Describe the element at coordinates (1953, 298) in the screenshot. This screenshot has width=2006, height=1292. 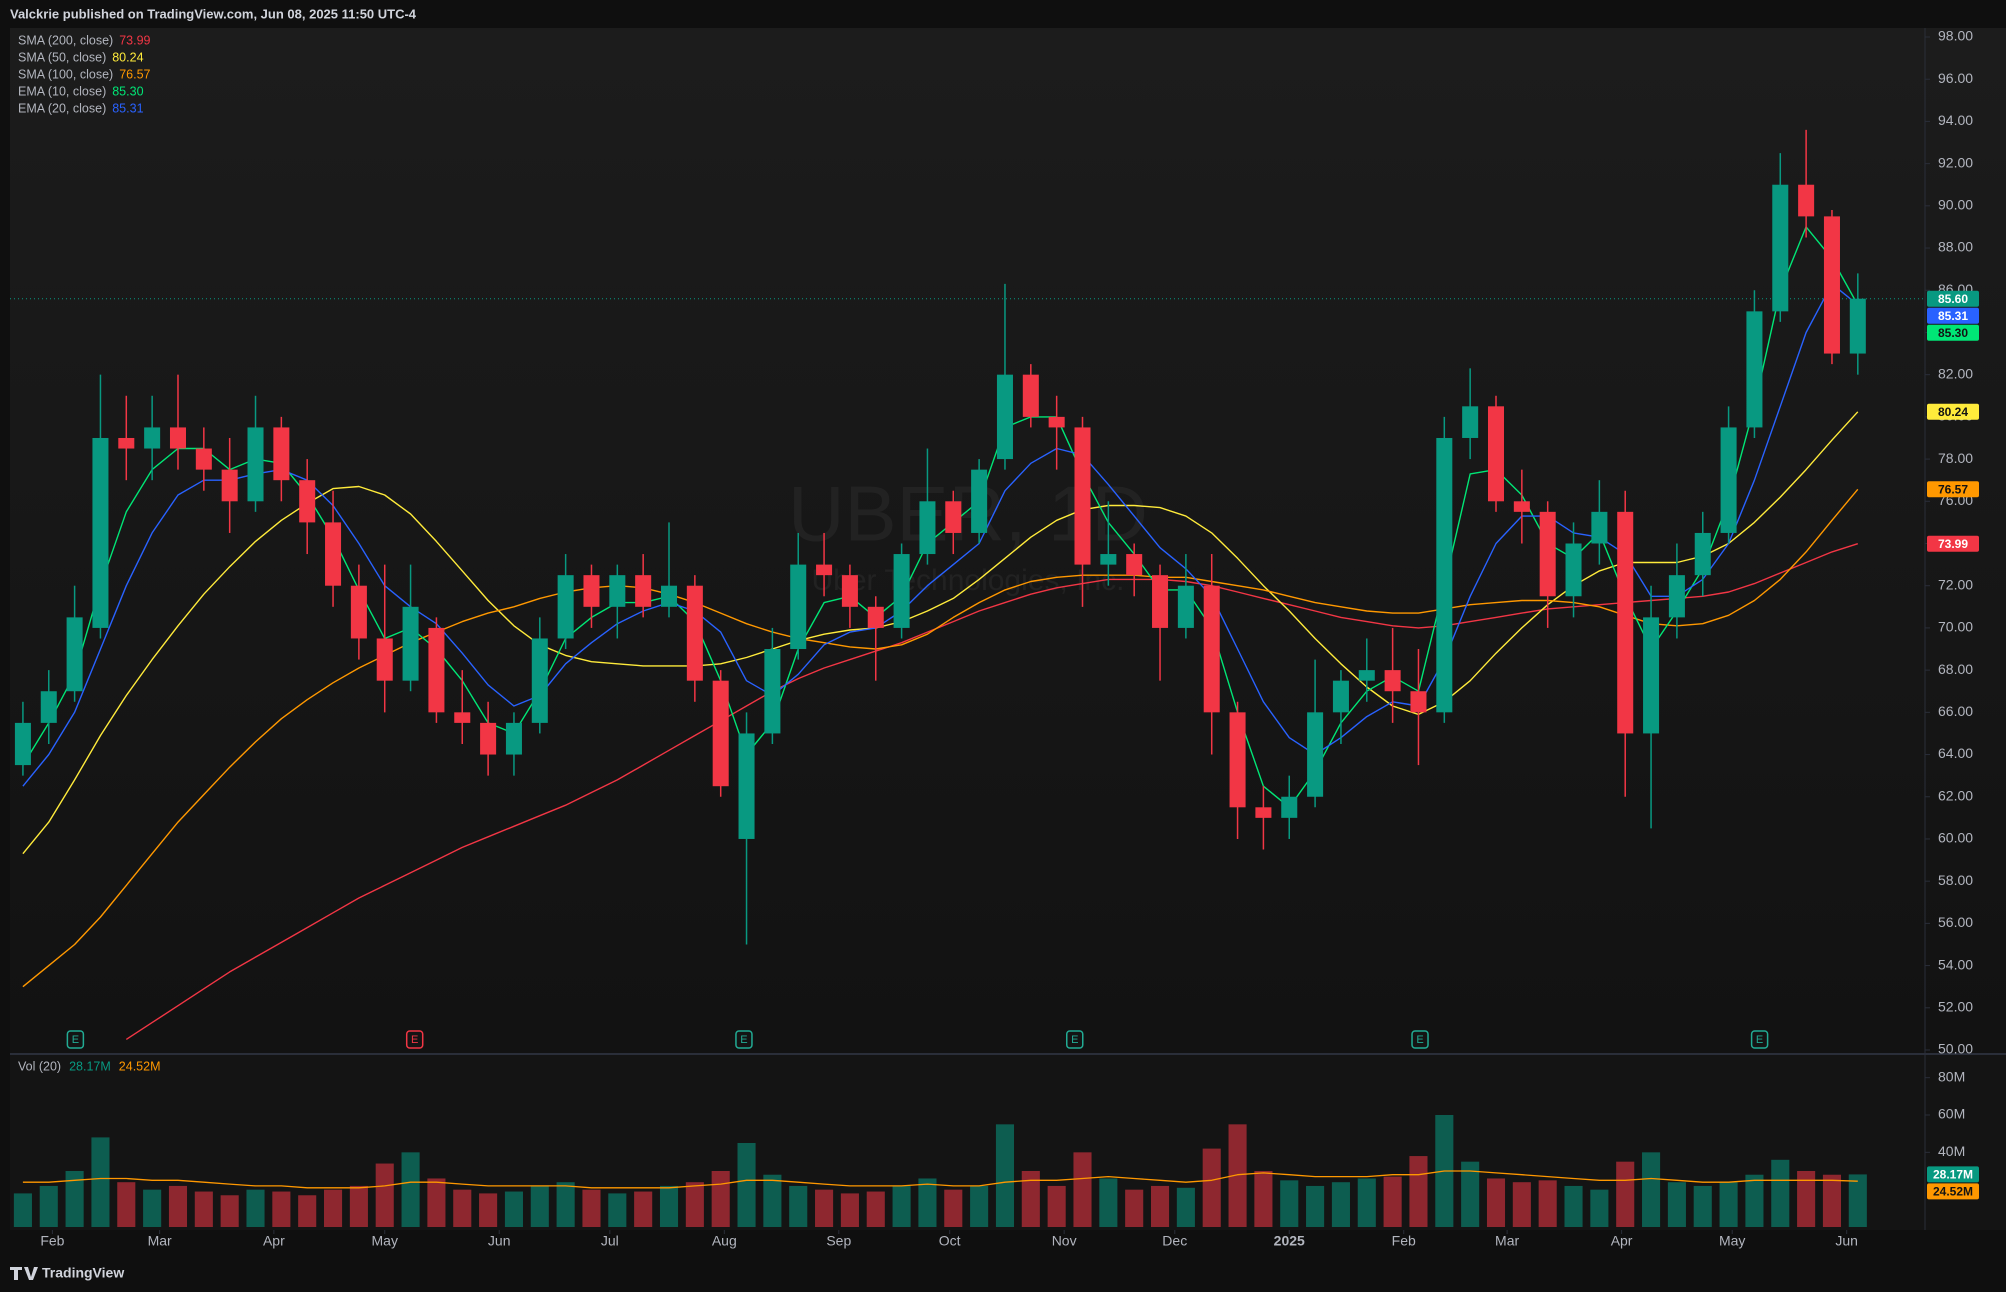
I see `price-tag: 85.60` at that location.